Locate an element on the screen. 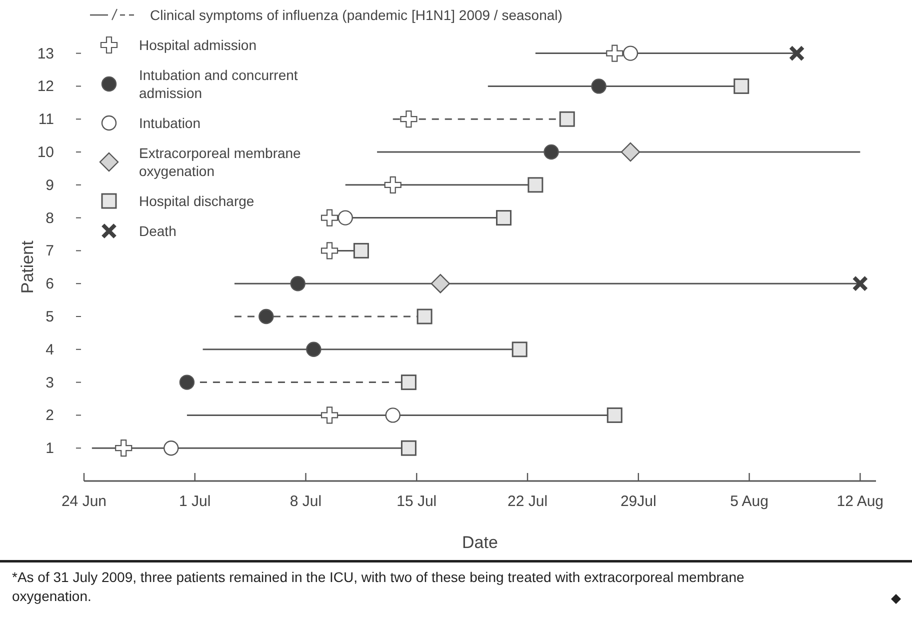  y-tick-label: 10 is located at coordinates (45, 152).